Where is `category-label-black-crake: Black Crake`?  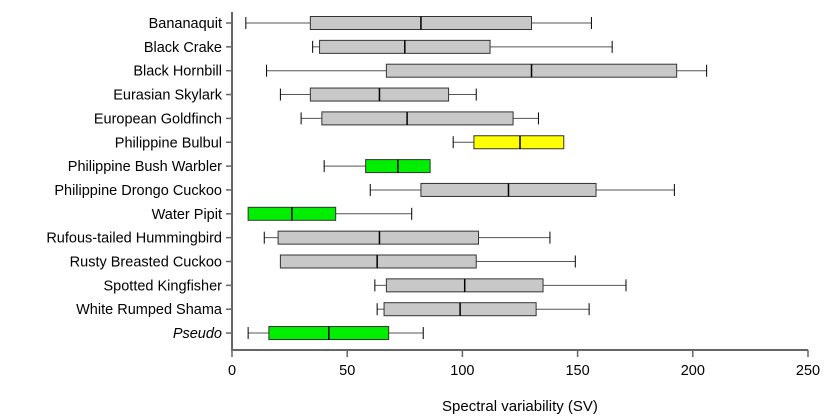 category-label-black-crake: Black Crake is located at coordinates (183, 48).